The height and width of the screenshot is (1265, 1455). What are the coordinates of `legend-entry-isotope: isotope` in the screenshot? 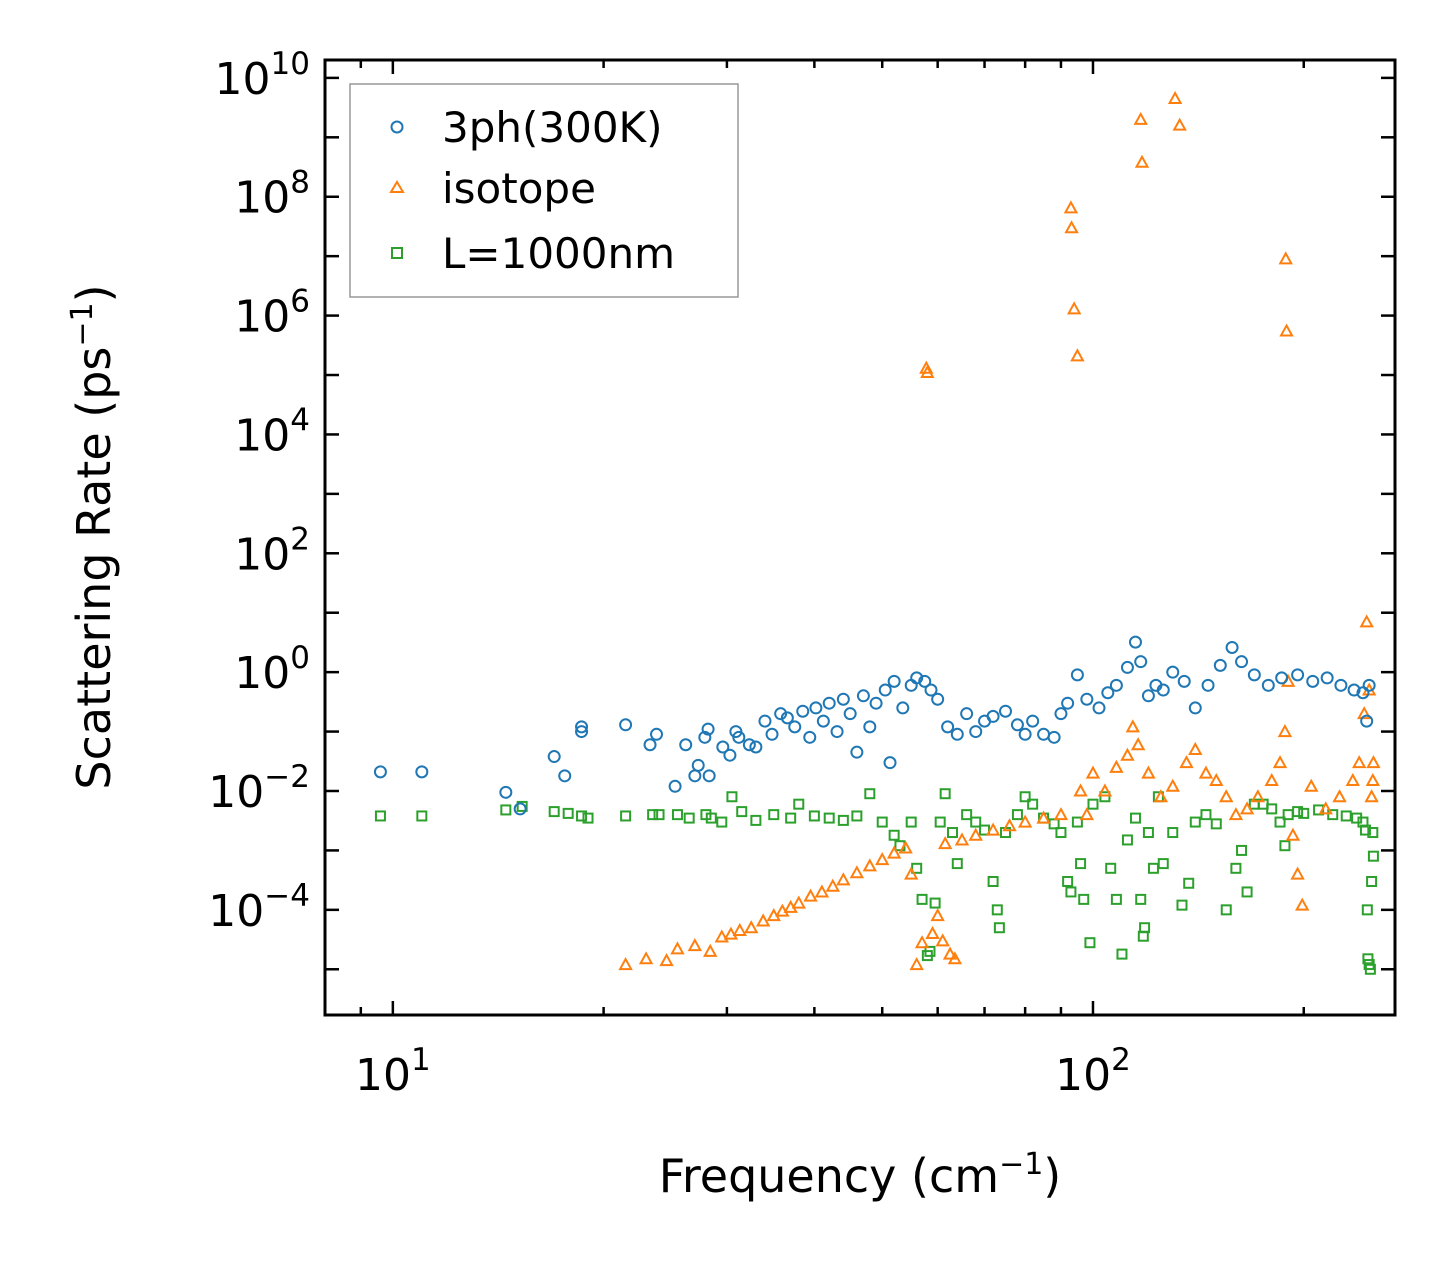 It's located at (492, 188).